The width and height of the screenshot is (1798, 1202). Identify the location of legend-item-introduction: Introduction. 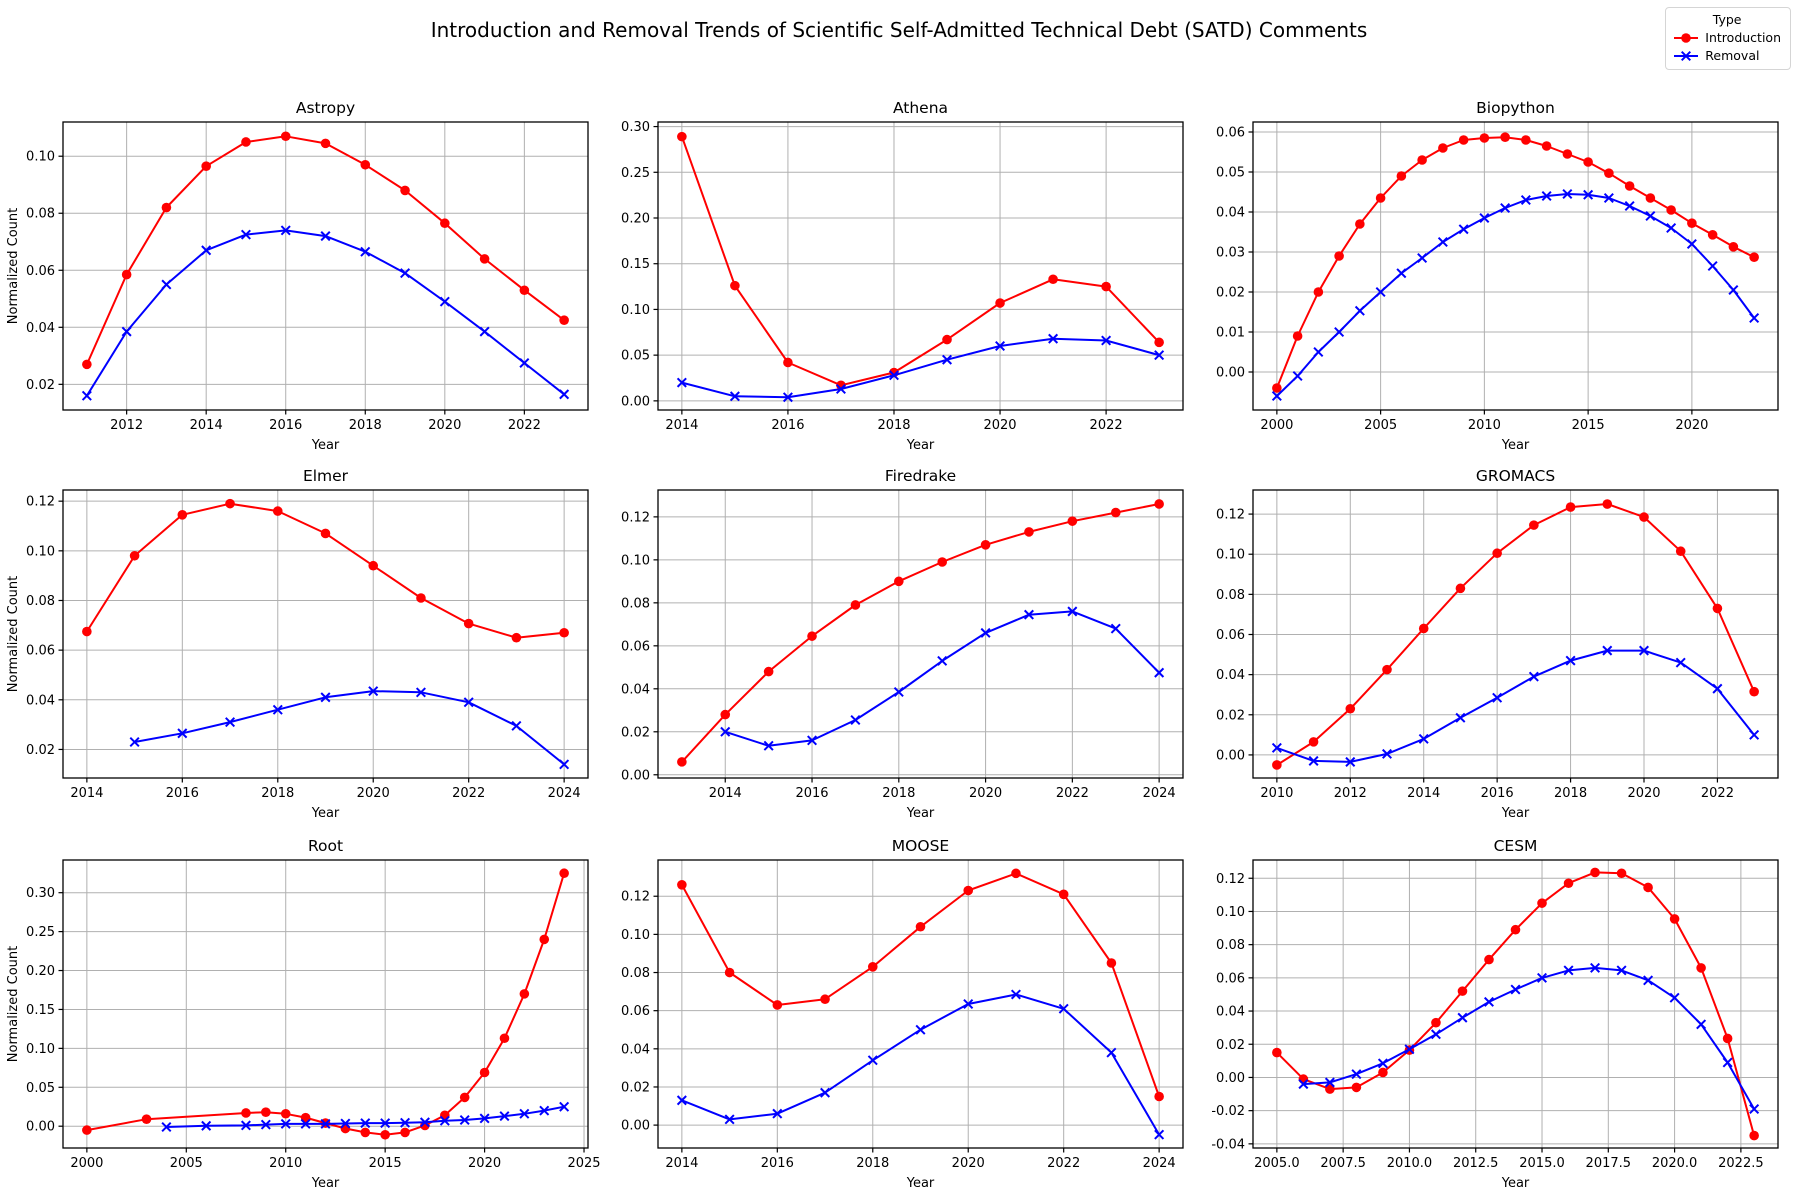
(1727, 37).